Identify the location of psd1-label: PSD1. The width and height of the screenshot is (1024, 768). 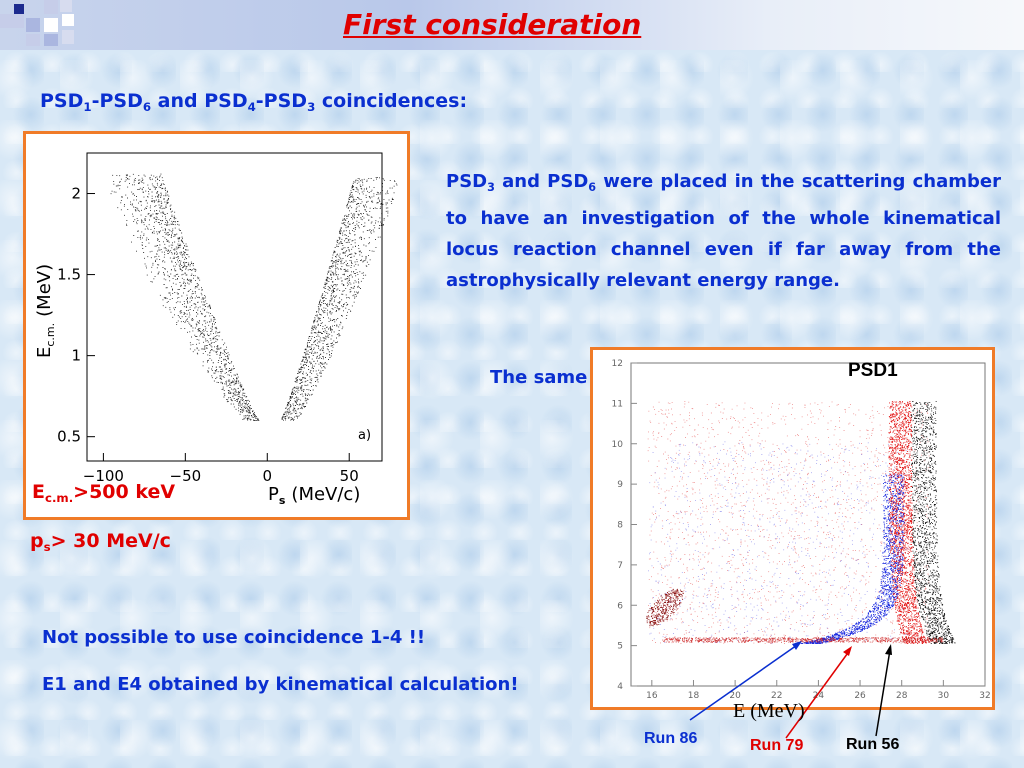
(873, 370).